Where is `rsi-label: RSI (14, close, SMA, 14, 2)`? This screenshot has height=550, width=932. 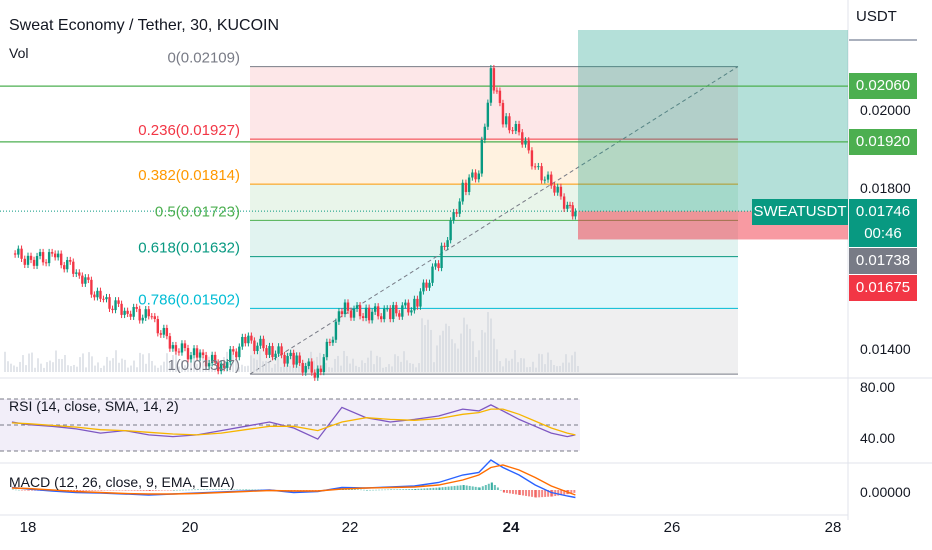 rsi-label: RSI (14, close, SMA, 14, 2) is located at coordinates (94, 406).